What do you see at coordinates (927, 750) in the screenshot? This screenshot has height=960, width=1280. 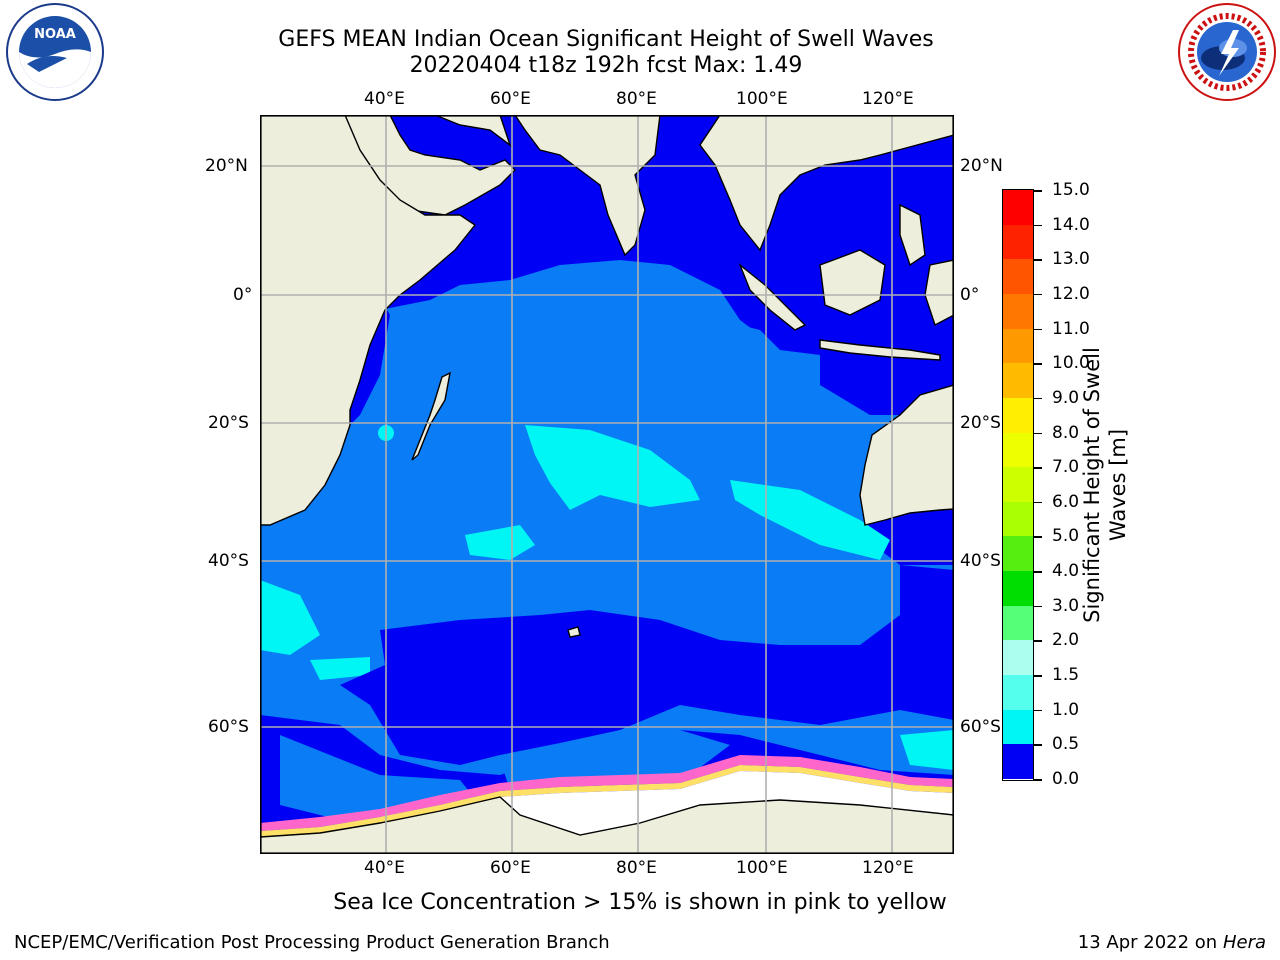 I see `ocean-swell-1-0-to-1-5-south-east` at bounding box center [927, 750].